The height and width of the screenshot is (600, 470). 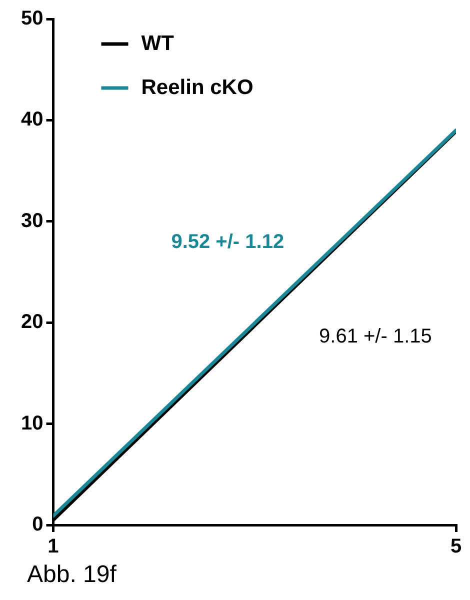 What do you see at coordinates (32, 322) in the screenshot?
I see `y-tick-label: 20` at bounding box center [32, 322].